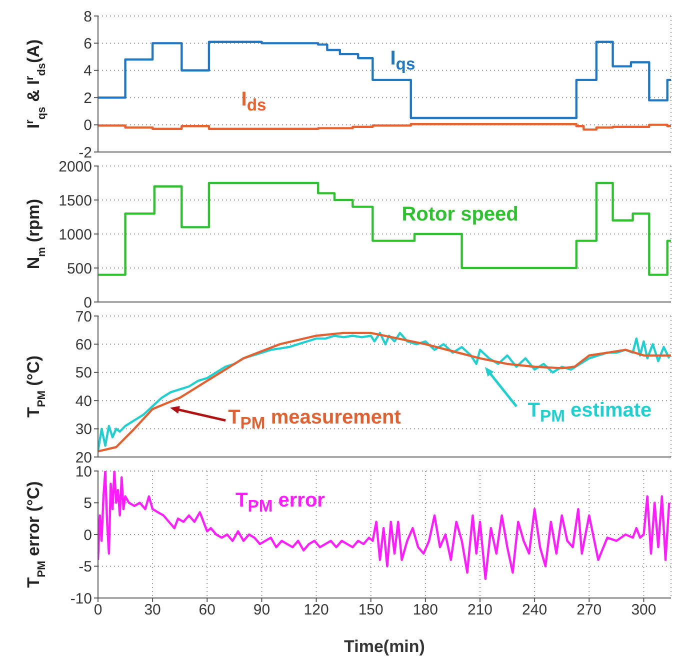 This screenshot has width=691, height=660. Describe the element at coordinates (207, 610) in the screenshot. I see `x-tick-label: 60` at that location.